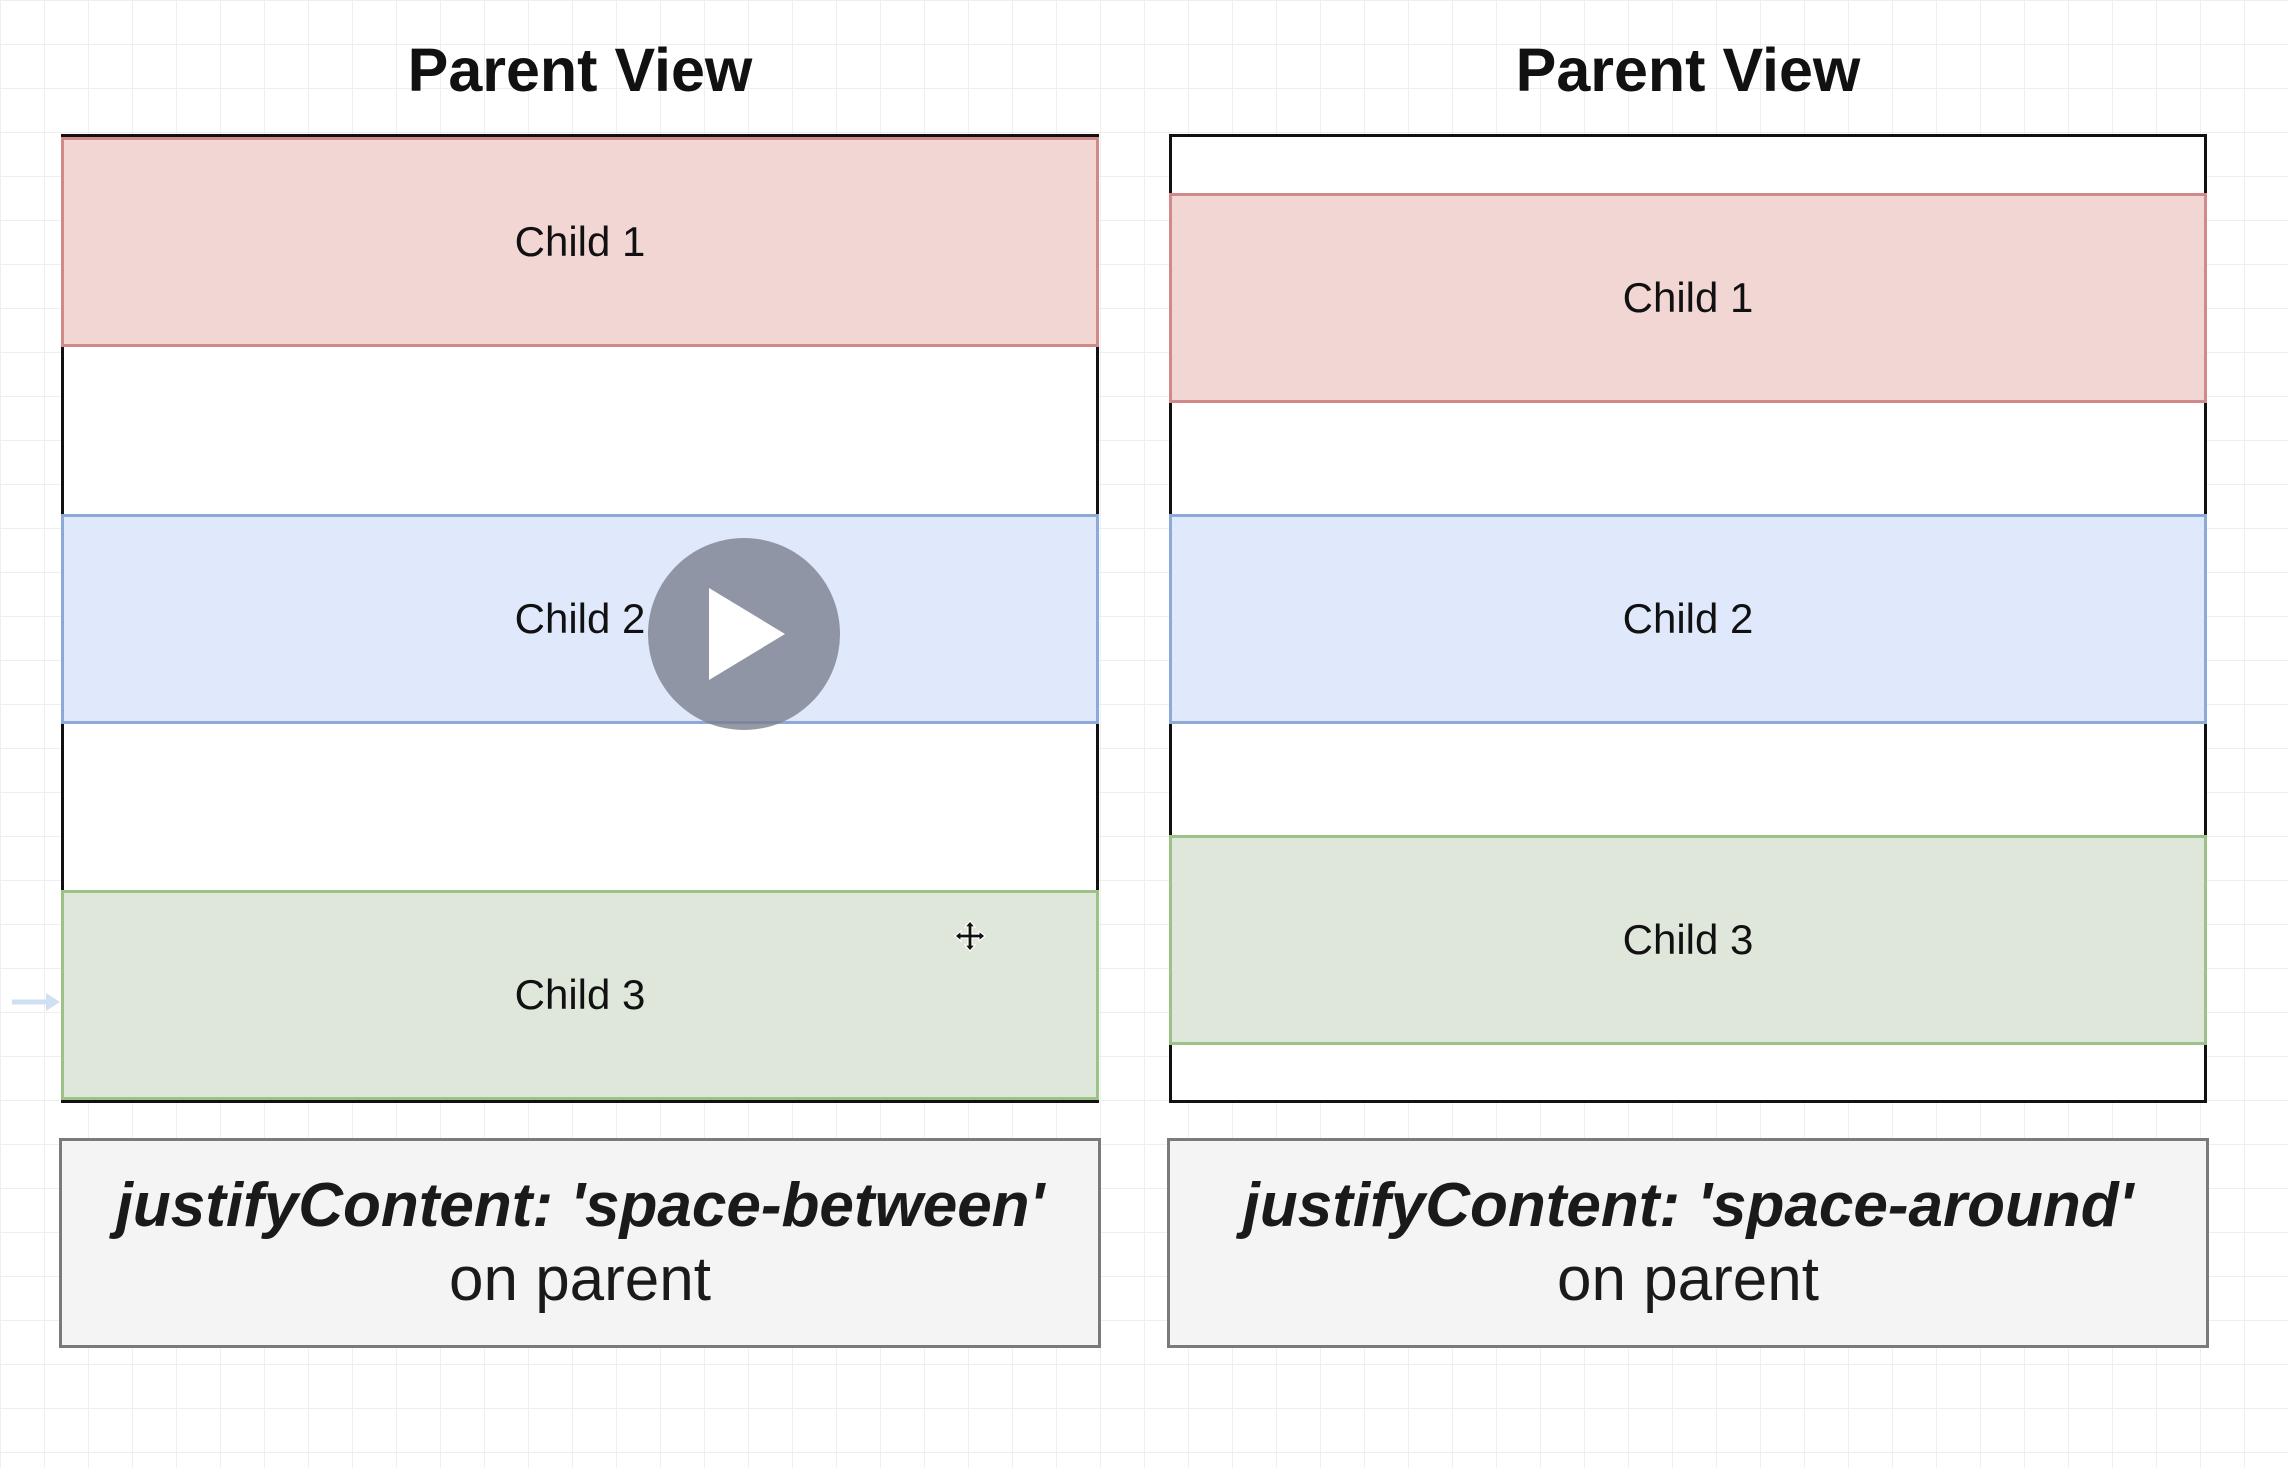  I want to click on arrow-right-icon, so click(36, 1002).